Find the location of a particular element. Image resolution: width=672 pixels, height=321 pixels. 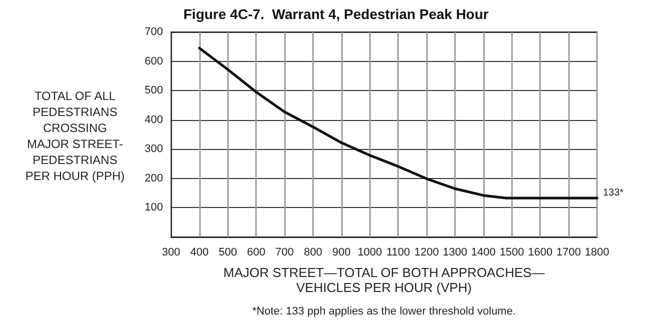

x-tick-label: 800 is located at coordinates (313, 252).